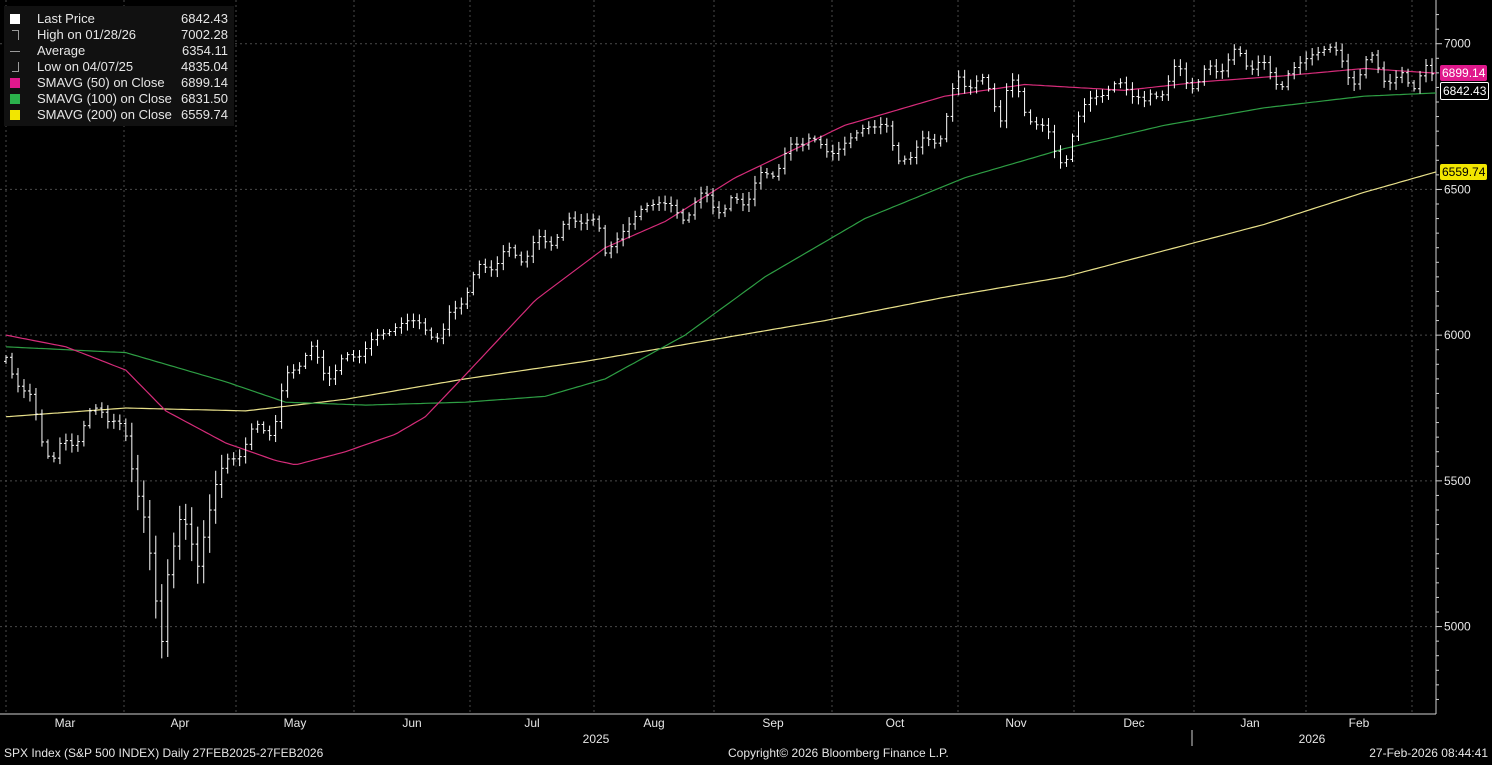 The height and width of the screenshot is (765, 1492). I want to click on x-tick-label-nov: Nov, so click(1015, 723).